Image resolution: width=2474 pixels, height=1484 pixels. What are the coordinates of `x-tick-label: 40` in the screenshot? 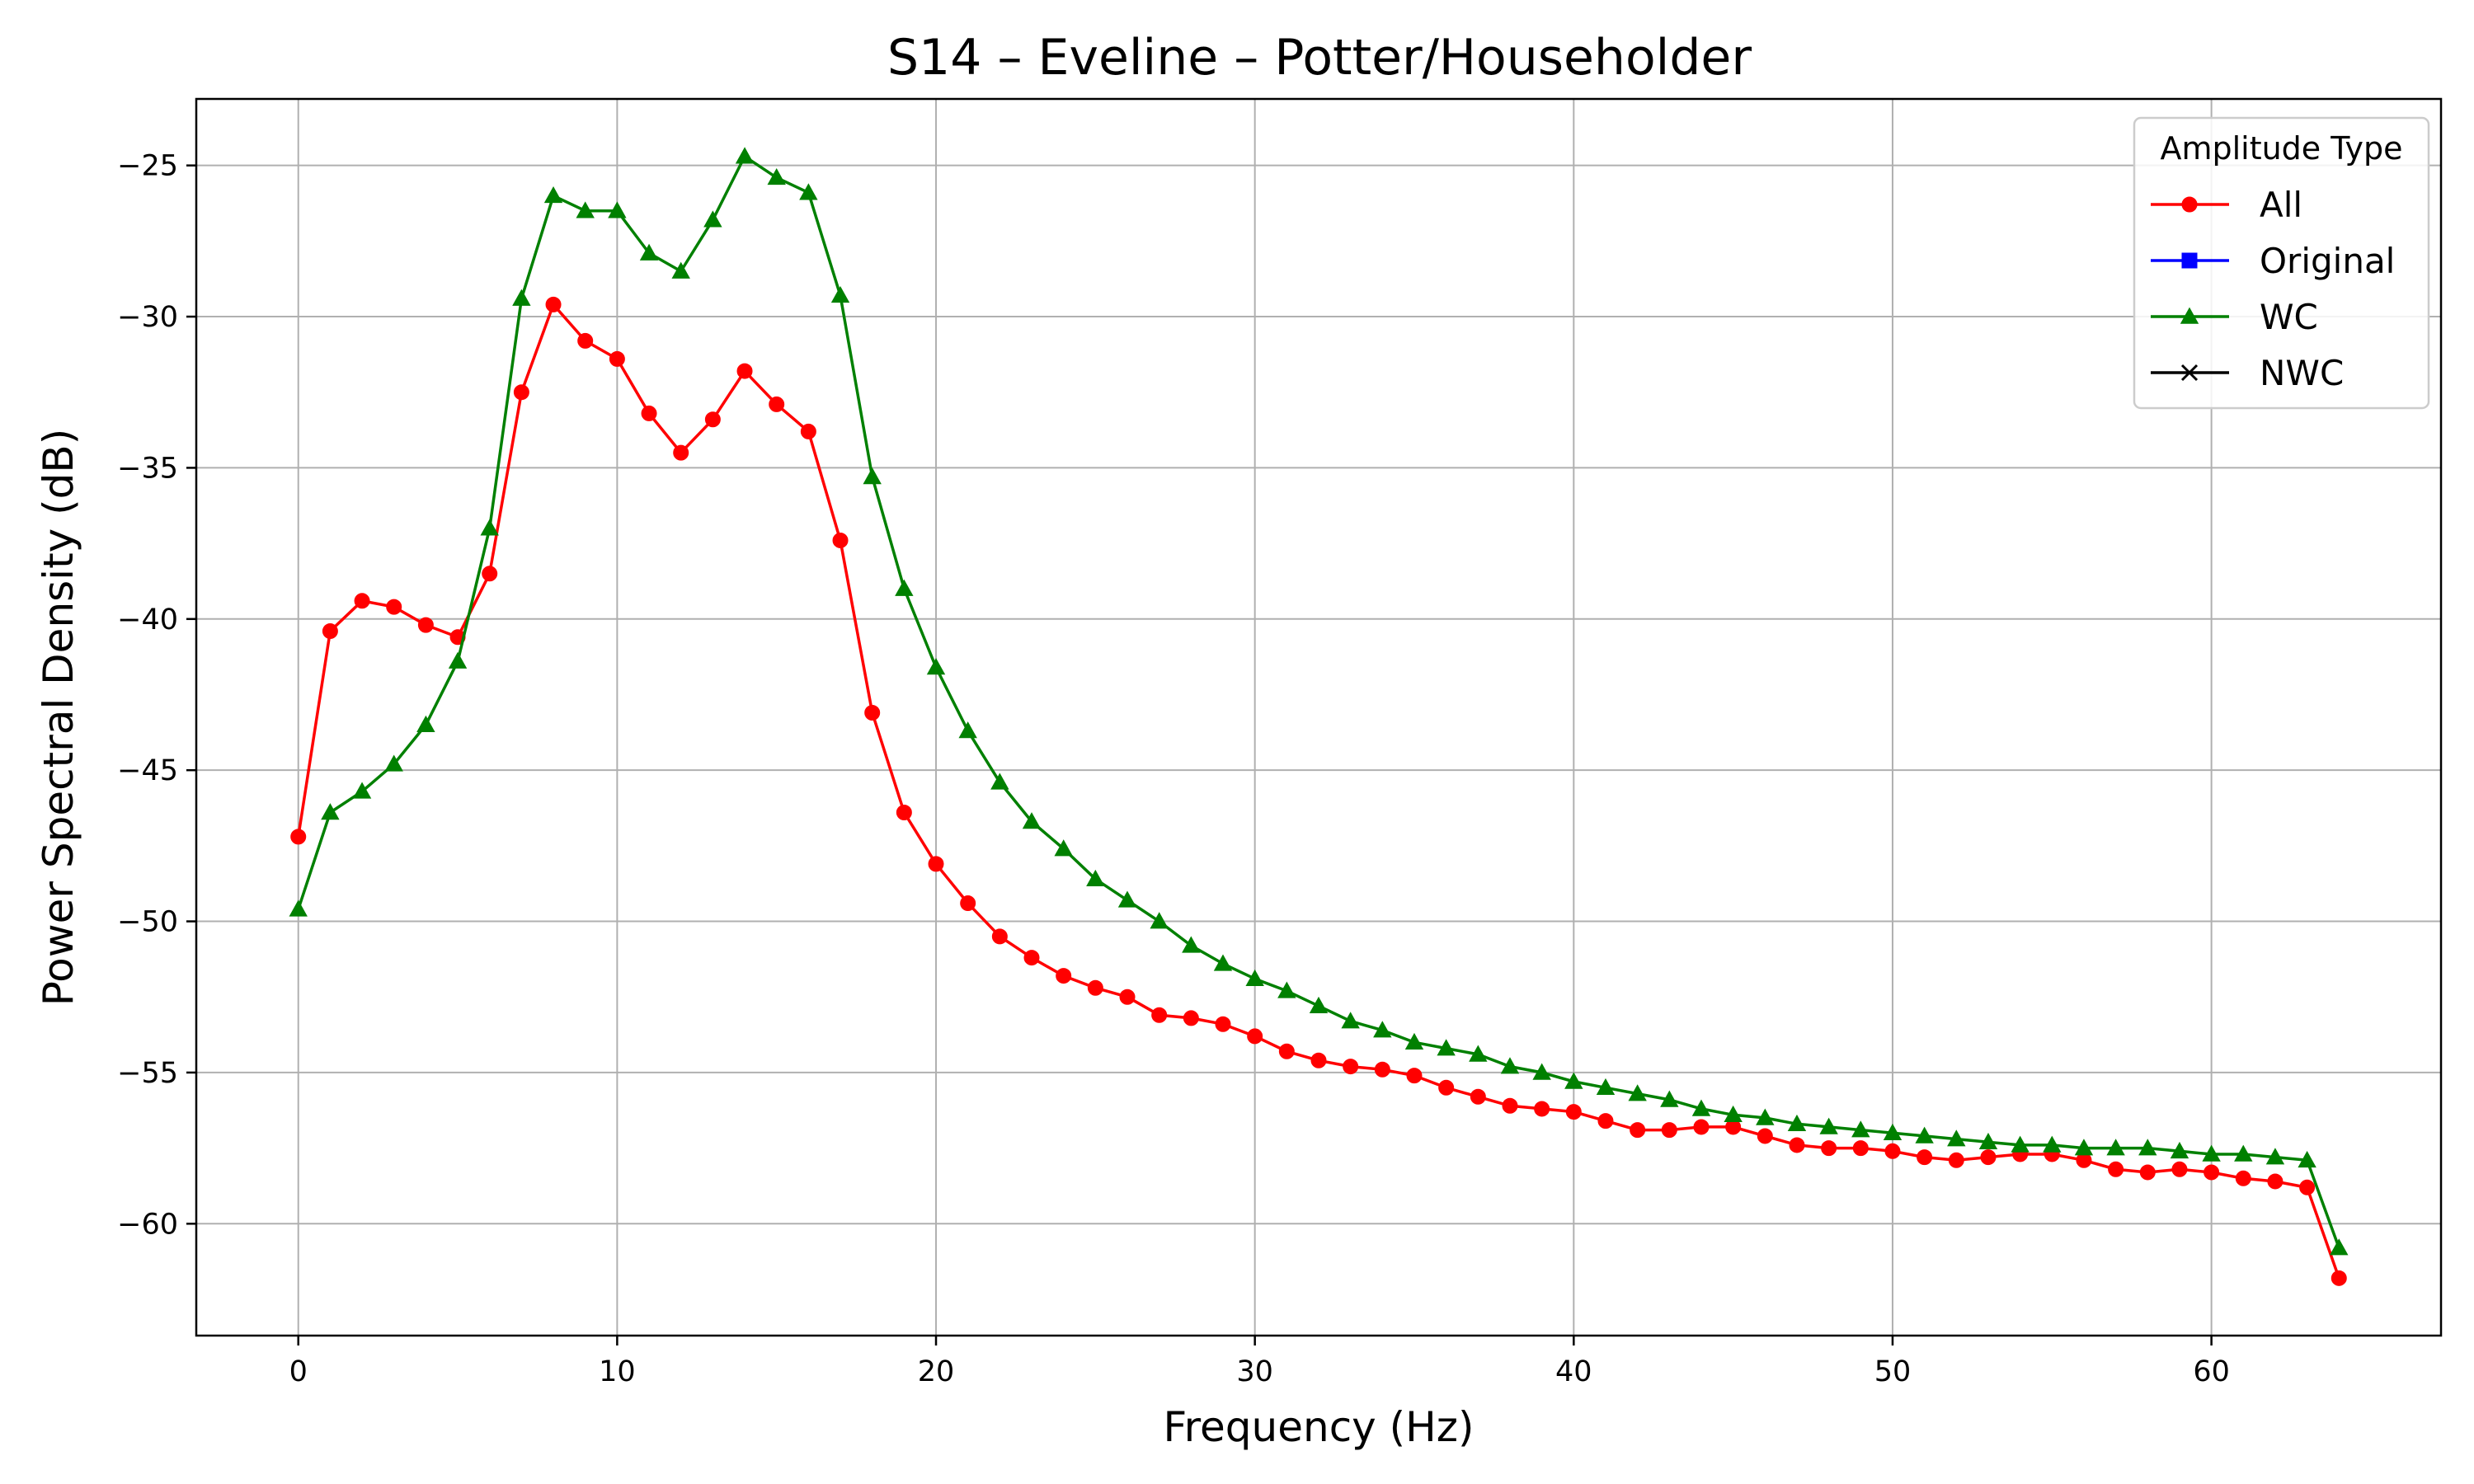 It's located at (1573, 1371).